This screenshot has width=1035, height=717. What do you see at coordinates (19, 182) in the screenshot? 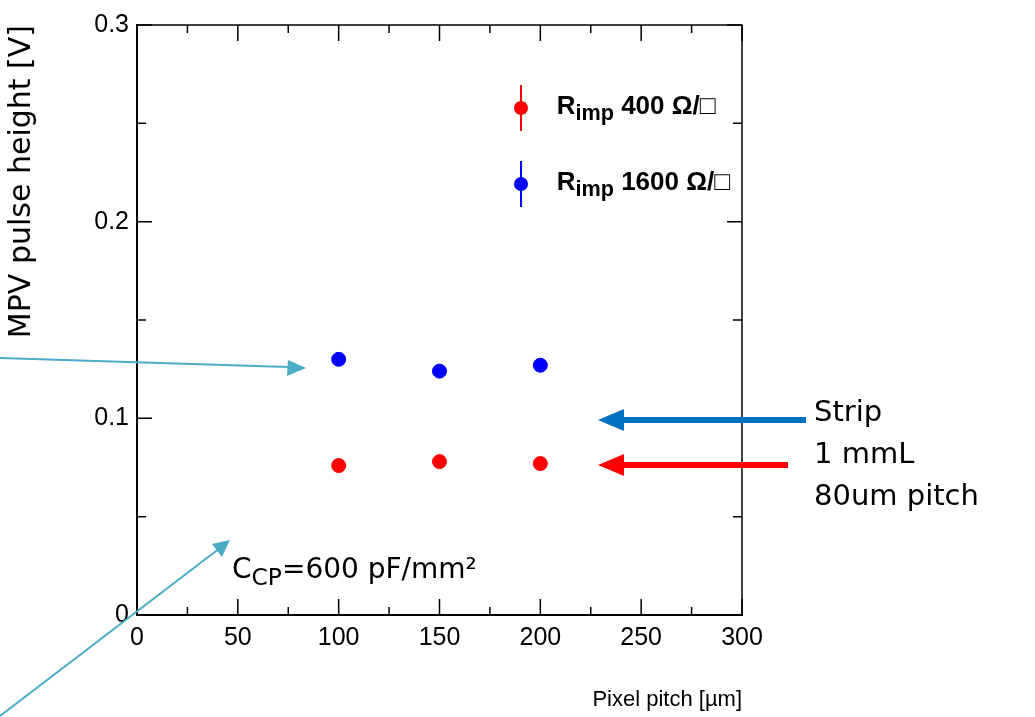
I see `y-axis-title: MPV pulse height [V]` at bounding box center [19, 182].